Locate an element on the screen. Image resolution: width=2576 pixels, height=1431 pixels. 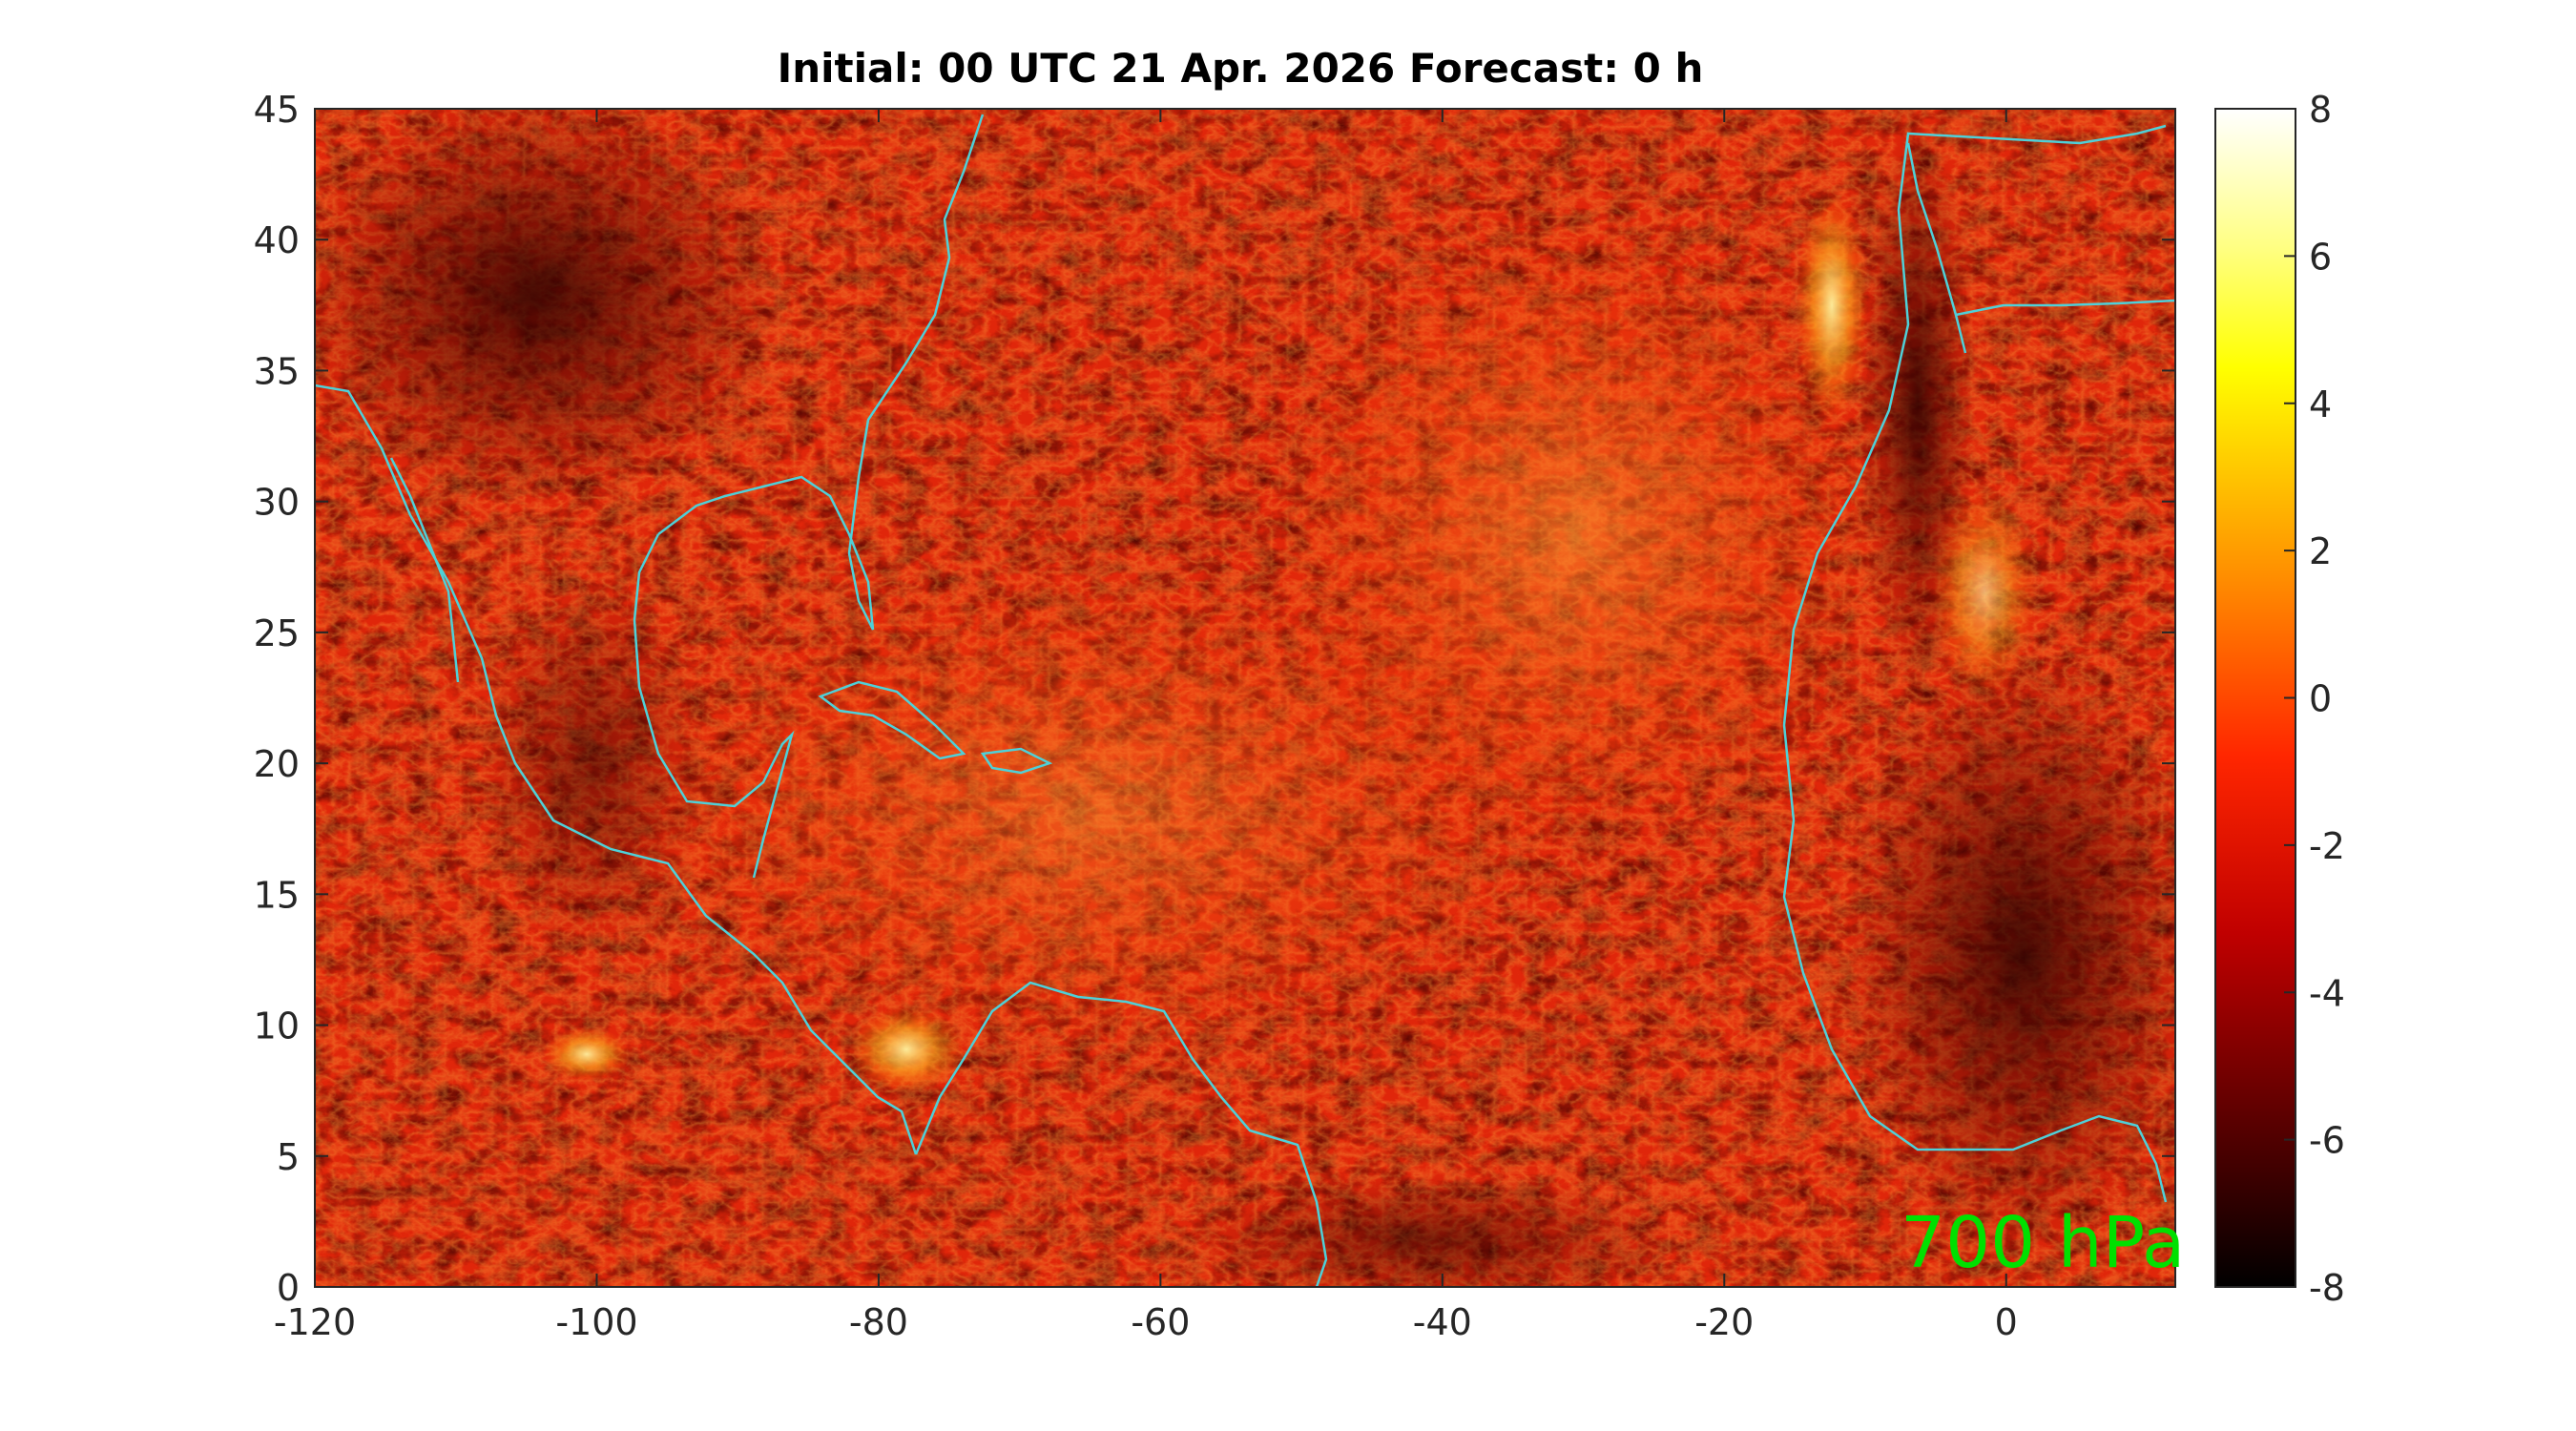
coastline-us-gulf-east is located at coordinates (821, 372).